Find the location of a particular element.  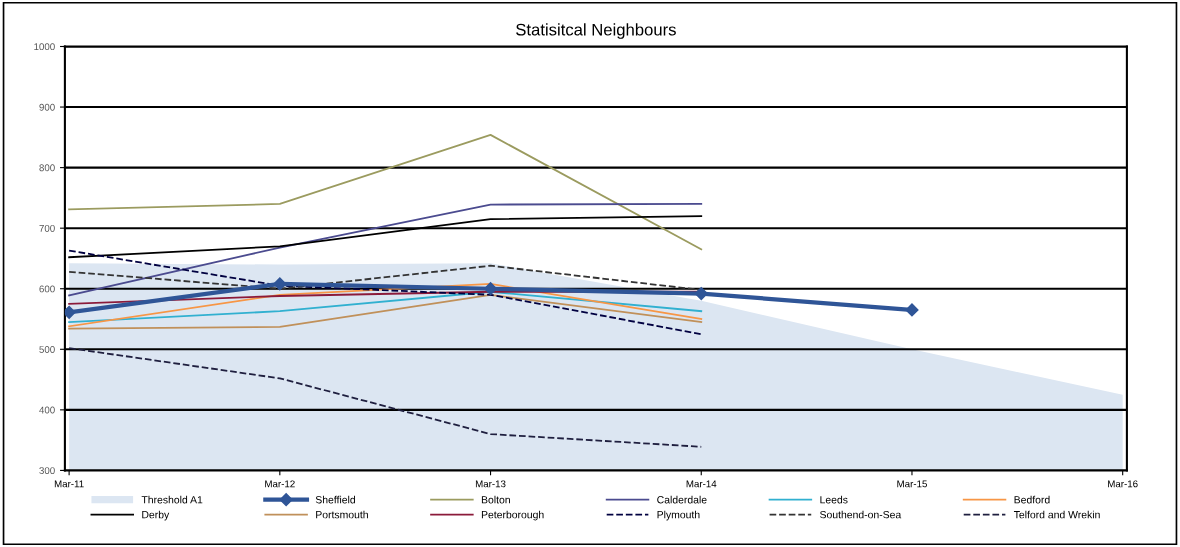

y-tick-label: 400 is located at coordinates (47, 410).